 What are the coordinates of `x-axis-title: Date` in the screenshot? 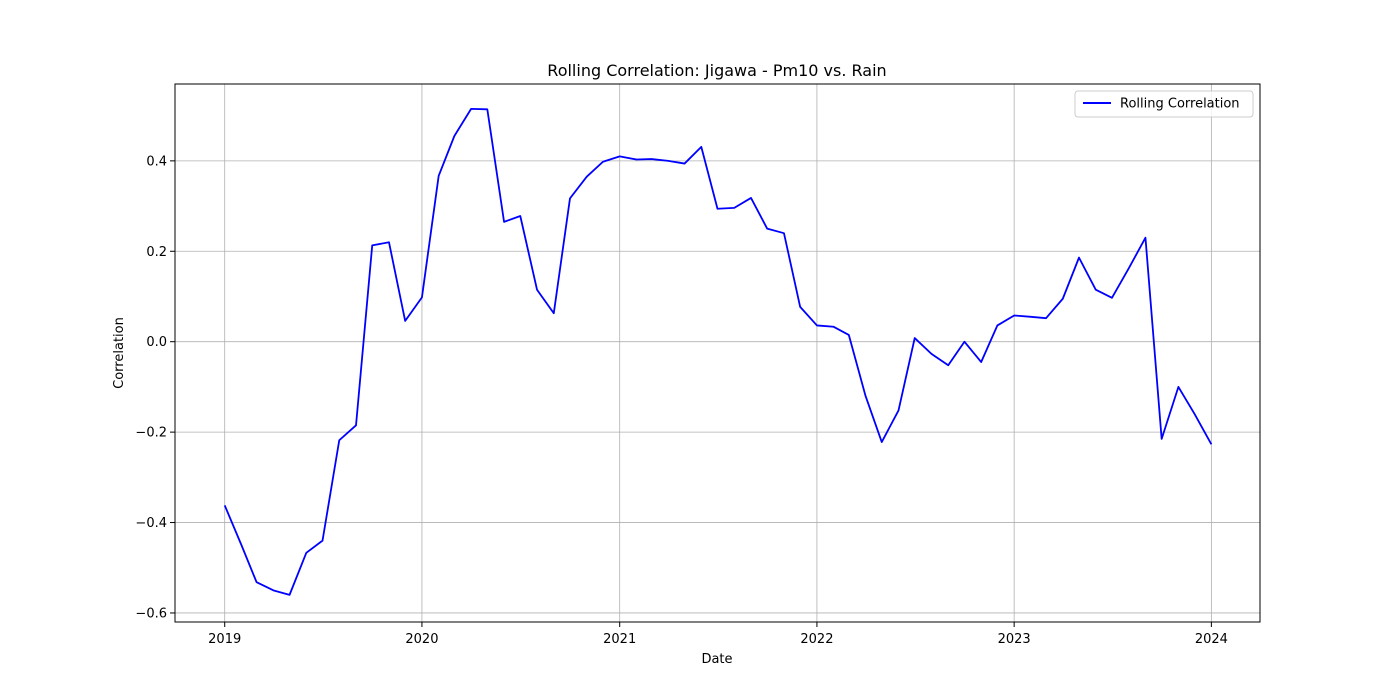 It's located at (716, 659).